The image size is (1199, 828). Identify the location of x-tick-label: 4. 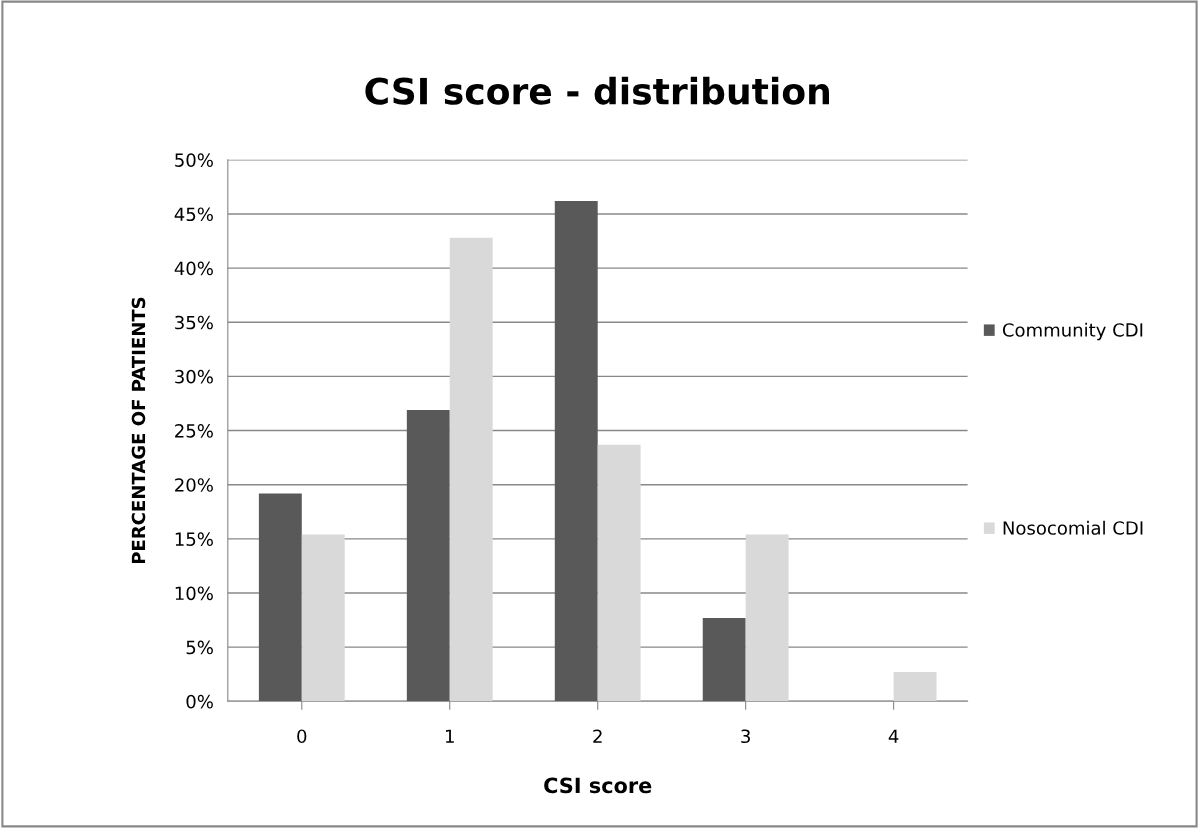
(893, 736).